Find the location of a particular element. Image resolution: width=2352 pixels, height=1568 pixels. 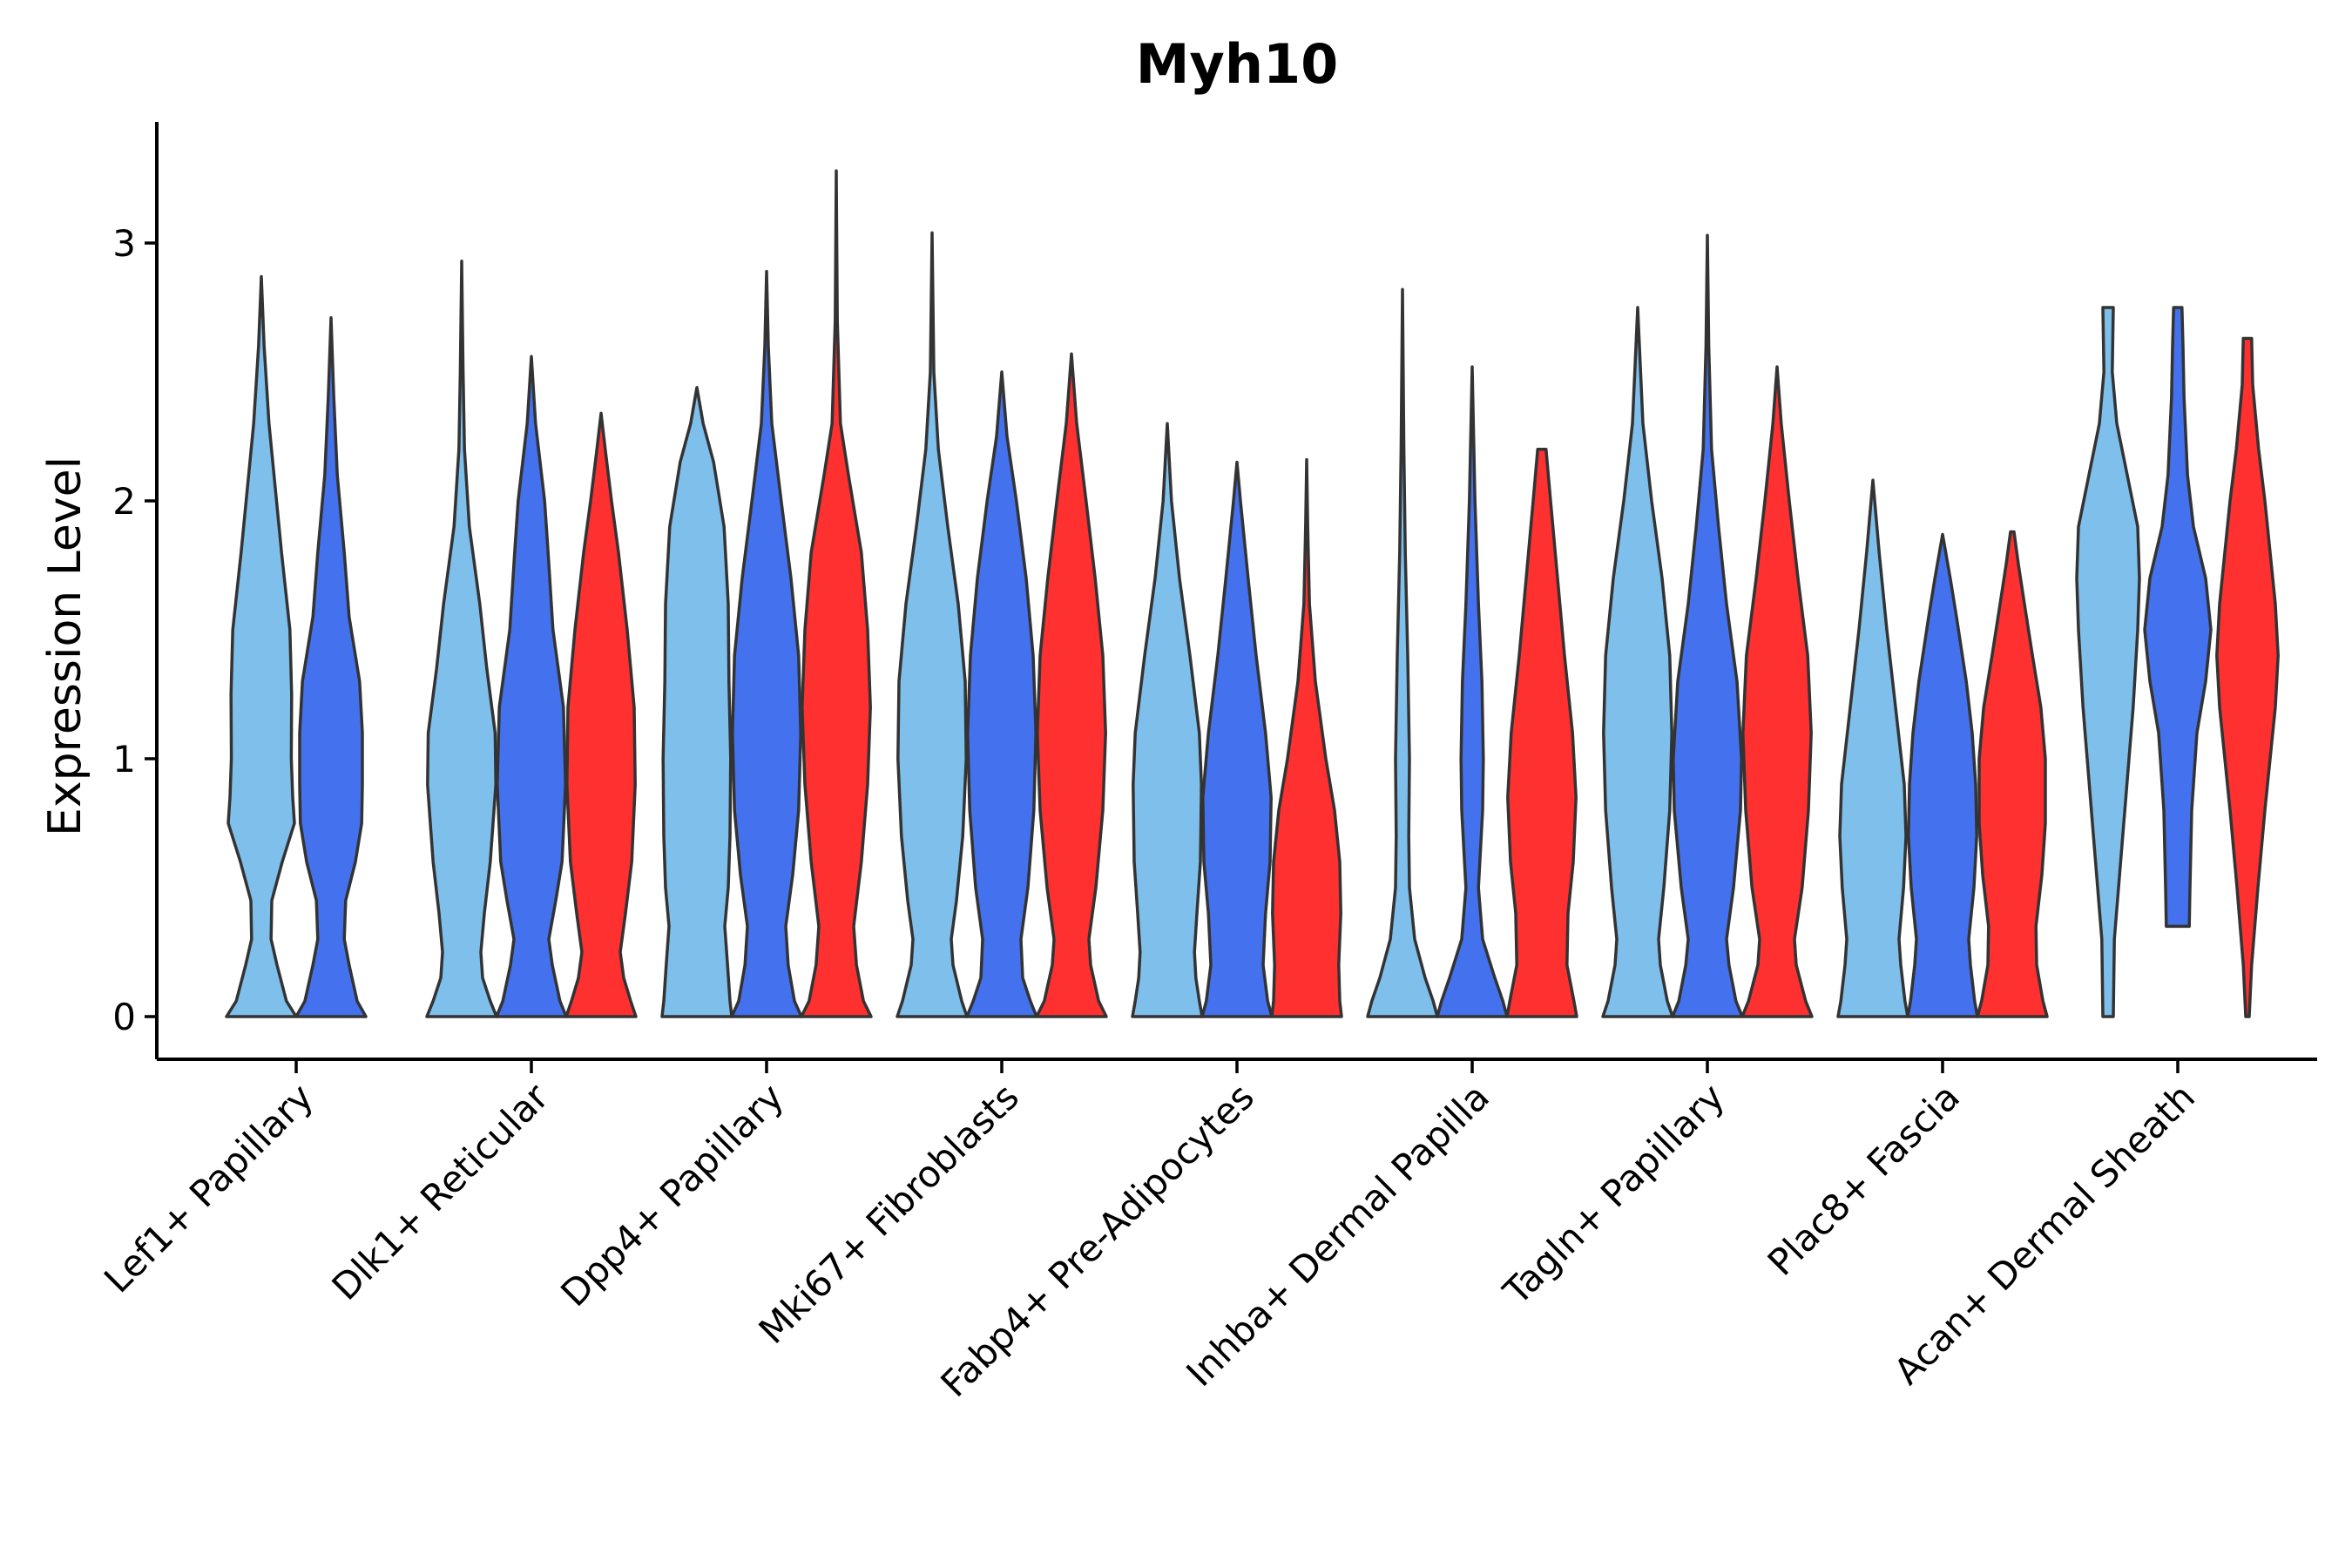

y-ticks: 0 1 2 3 is located at coordinates (134, 630).